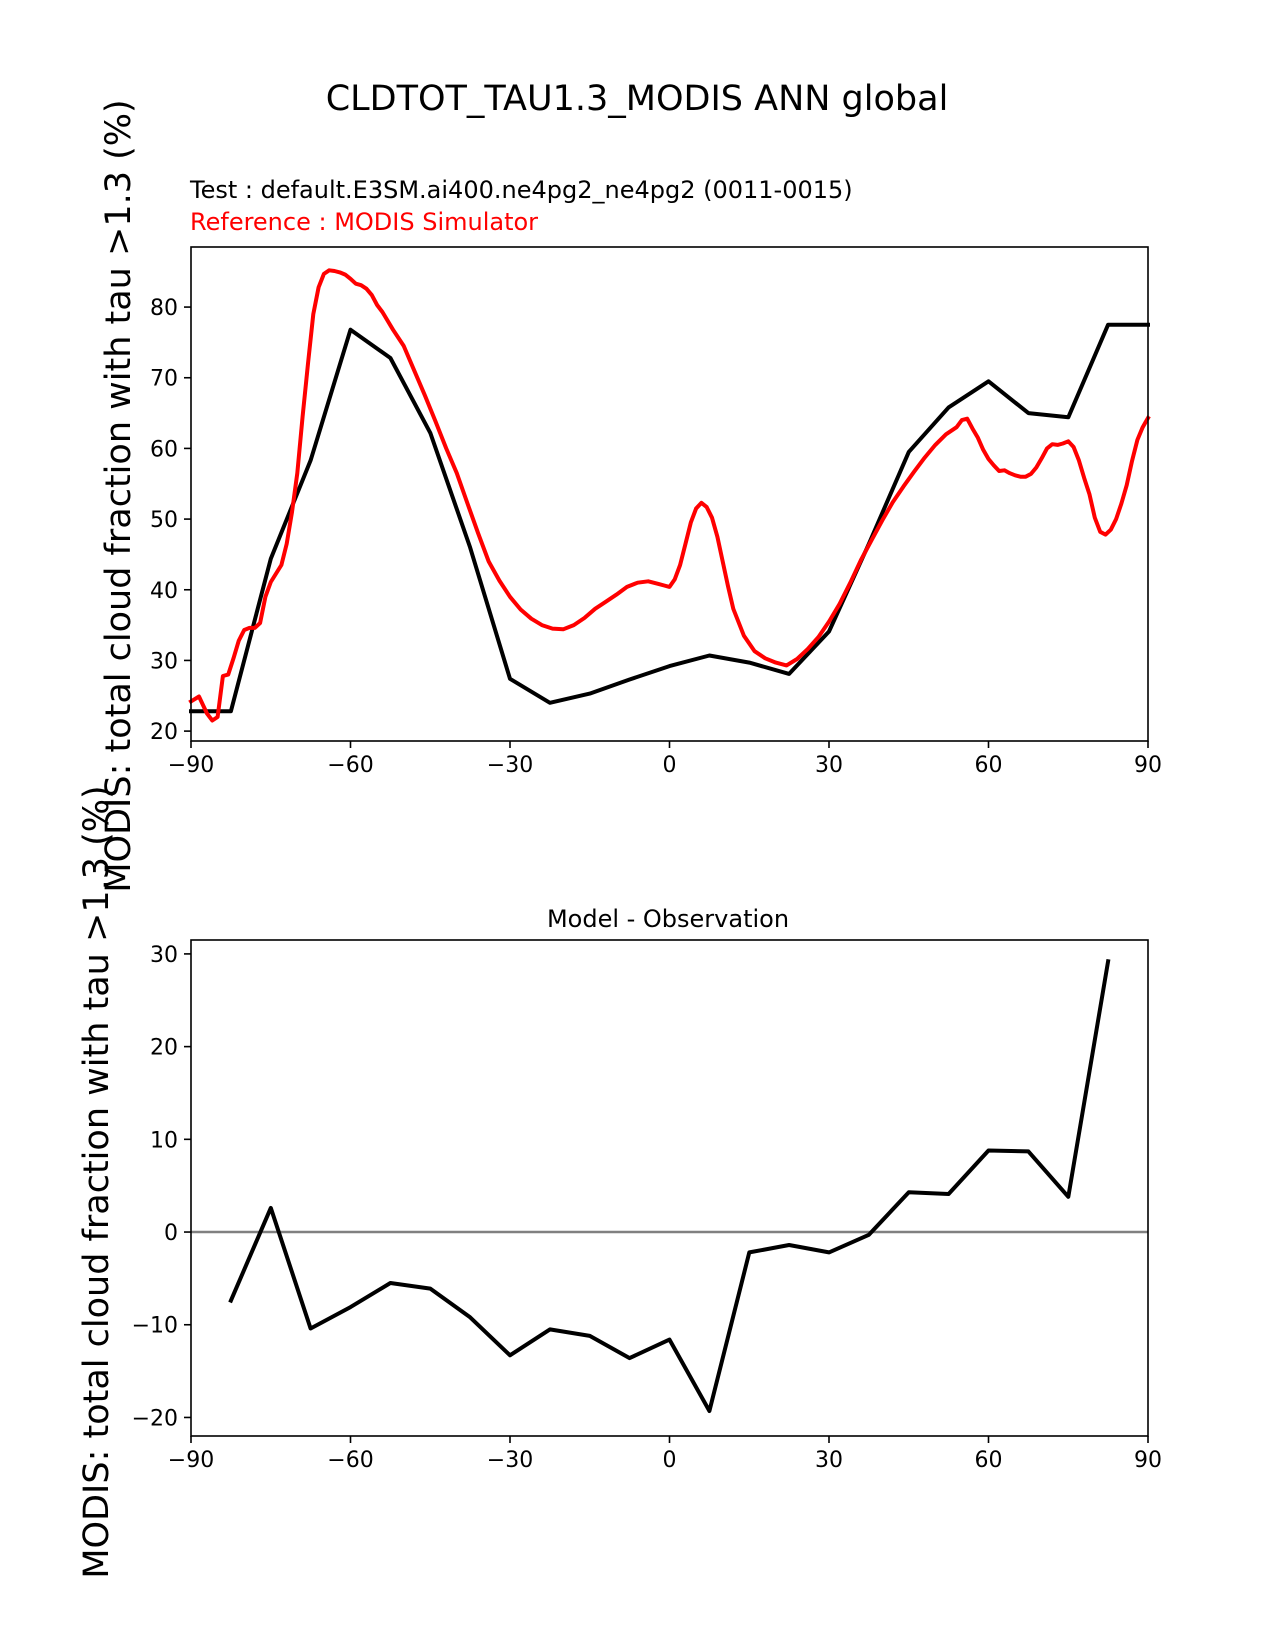  Describe the element at coordinates (829, 1460) in the screenshot. I see `bottom-x-tick-label: 30` at that location.